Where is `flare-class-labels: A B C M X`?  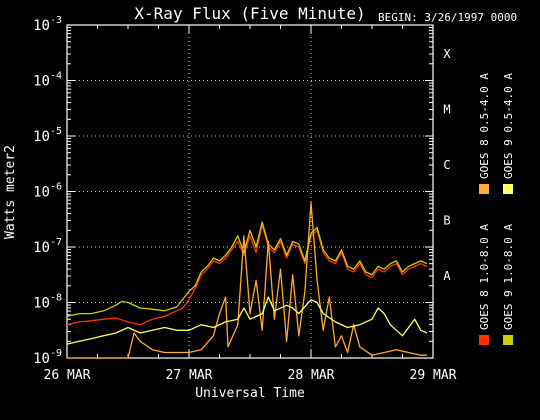
flare-class-labels: A B C M X is located at coordinates (447, 165).